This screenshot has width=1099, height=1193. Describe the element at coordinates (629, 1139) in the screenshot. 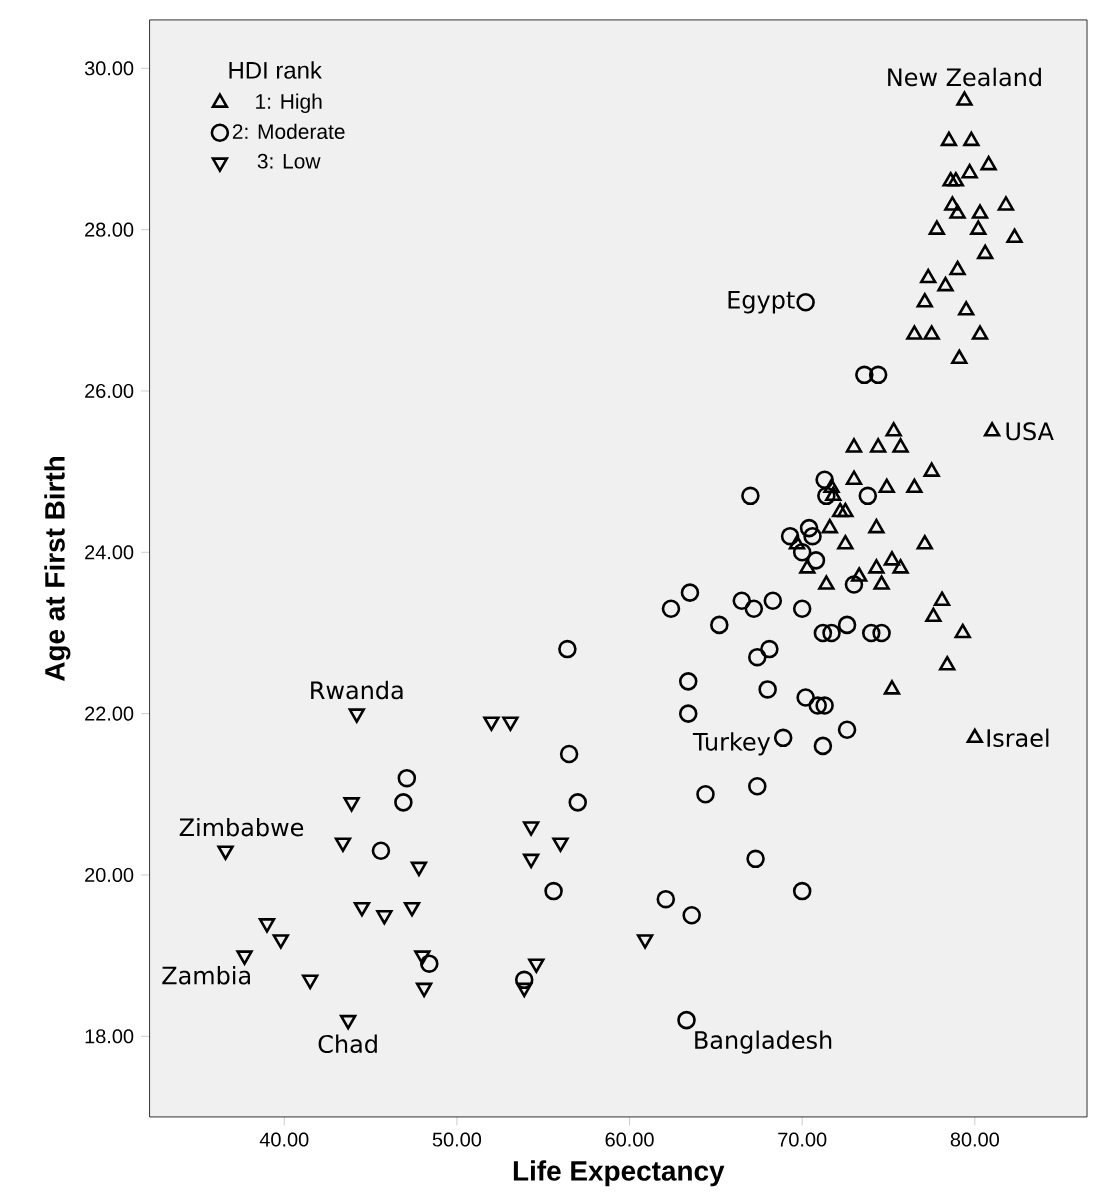

I see `x-tick-label: 60.00` at that location.